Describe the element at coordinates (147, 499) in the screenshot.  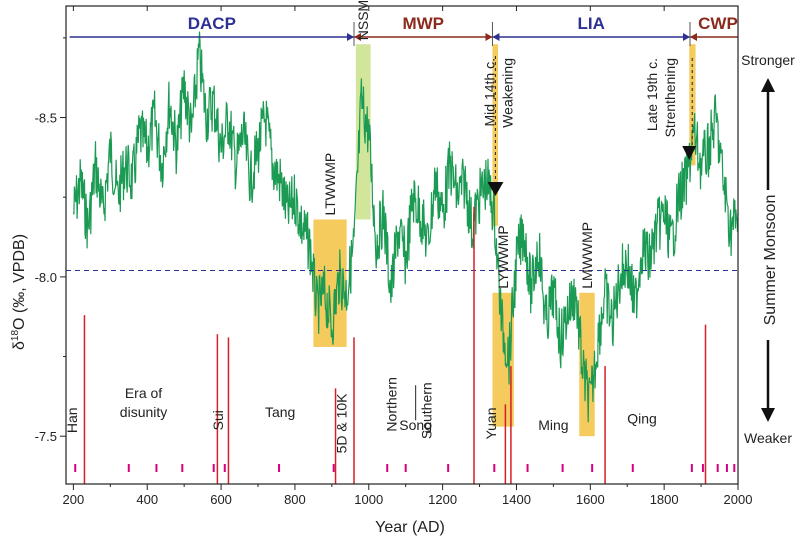
I see `x-tick-label-1: 400` at that location.